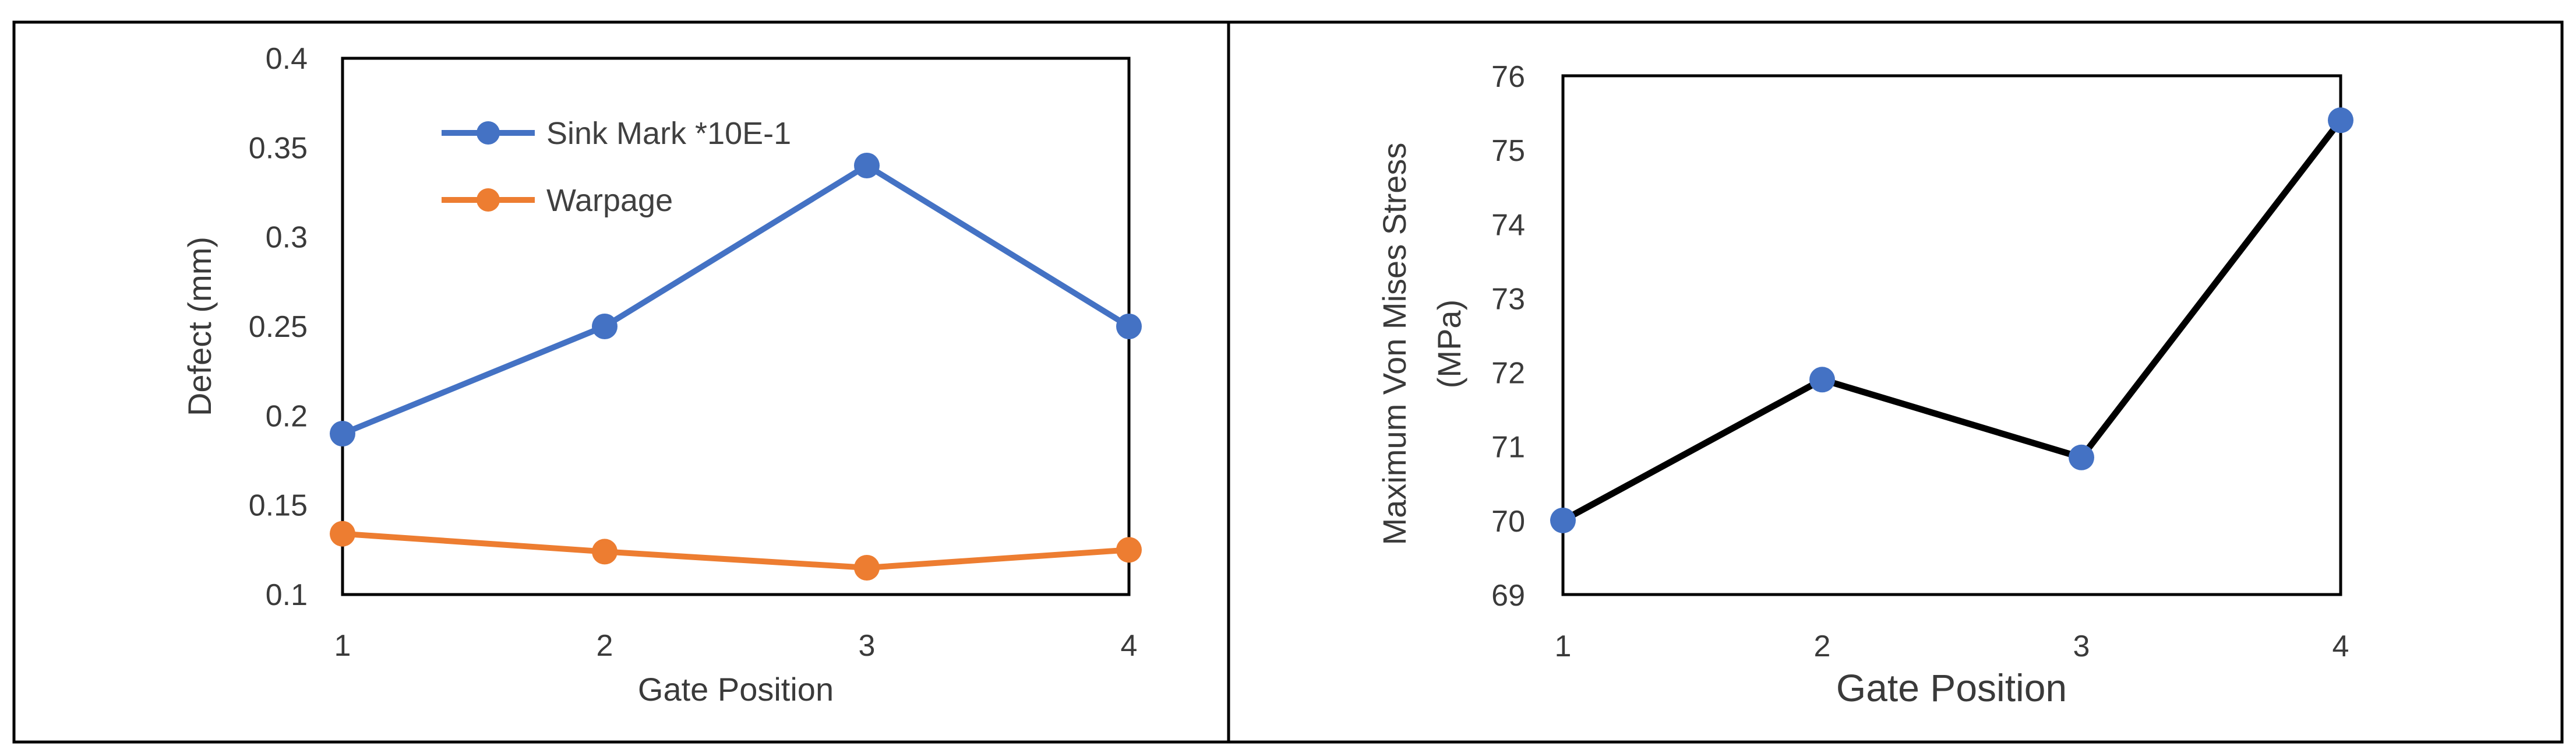 The image size is (2576, 756). Describe the element at coordinates (488, 200) in the screenshot. I see `legend-marker-warpage` at that location.